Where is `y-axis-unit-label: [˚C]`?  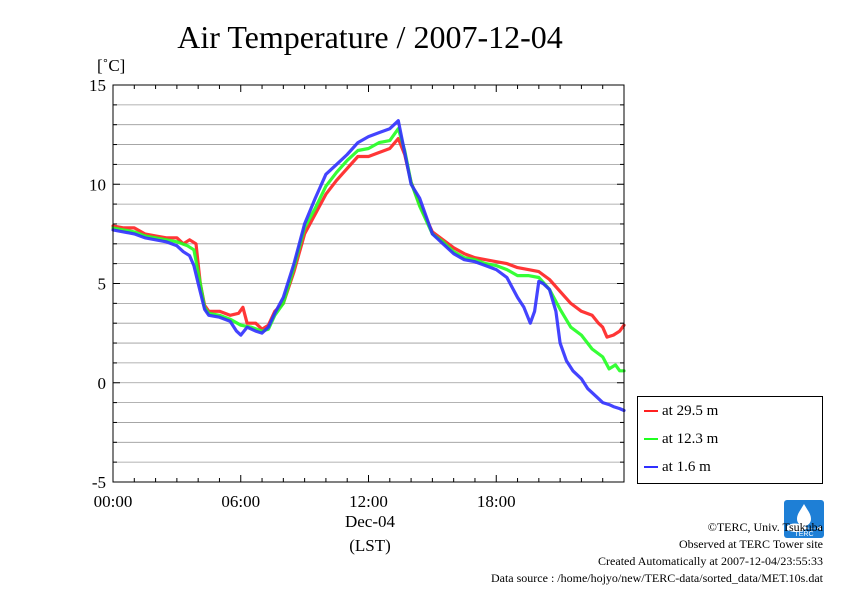
y-axis-unit-label: [˚C] is located at coordinates (111, 65).